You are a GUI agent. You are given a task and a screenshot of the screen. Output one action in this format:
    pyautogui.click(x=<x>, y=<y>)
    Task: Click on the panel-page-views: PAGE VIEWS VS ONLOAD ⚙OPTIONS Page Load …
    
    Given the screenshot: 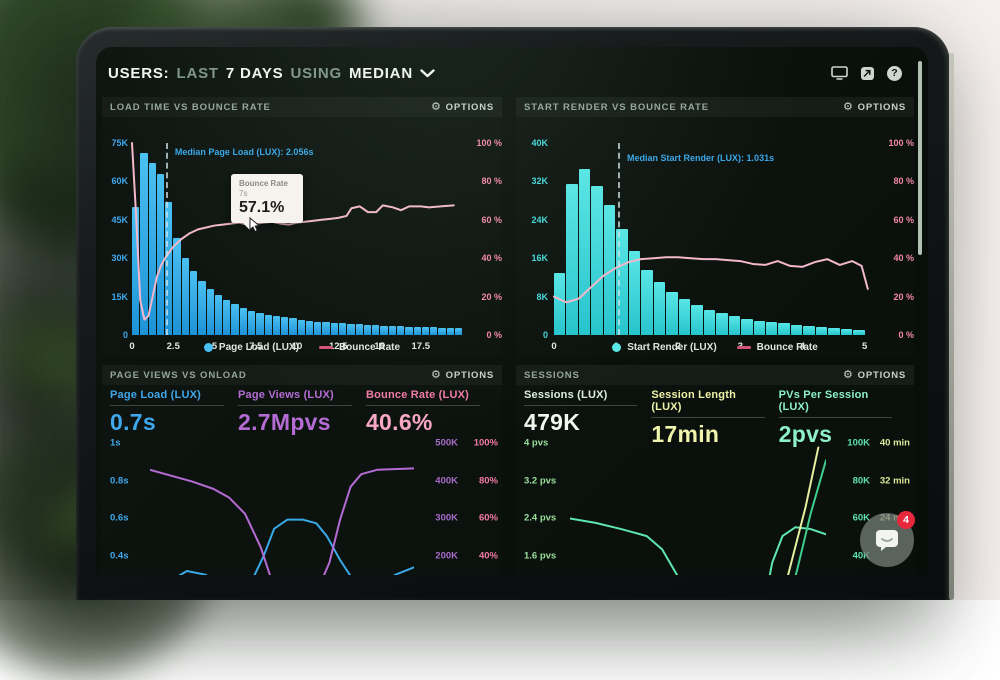 What is the action you would take?
    pyautogui.click(x=302, y=470)
    